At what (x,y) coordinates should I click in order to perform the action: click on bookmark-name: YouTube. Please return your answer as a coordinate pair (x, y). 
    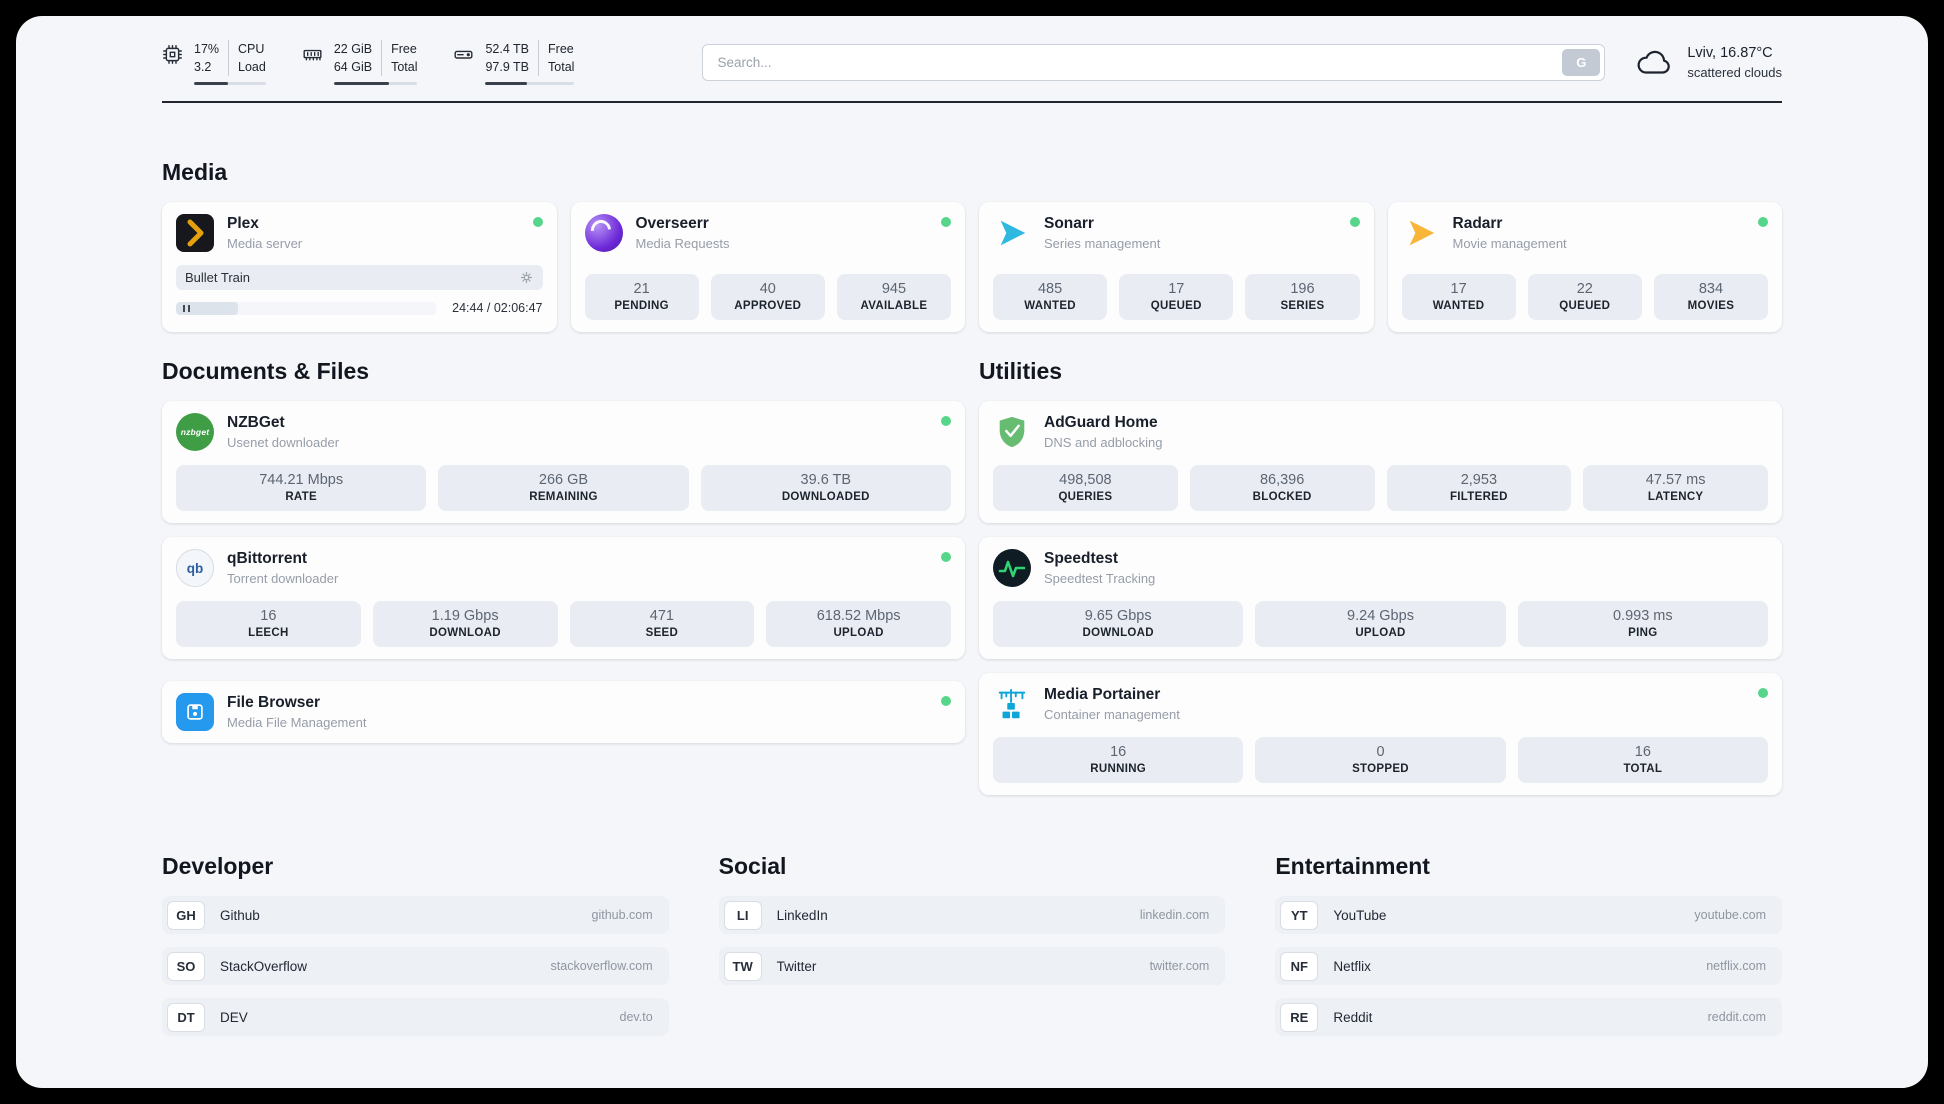
    Looking at the image, I should click on (1360, 915).